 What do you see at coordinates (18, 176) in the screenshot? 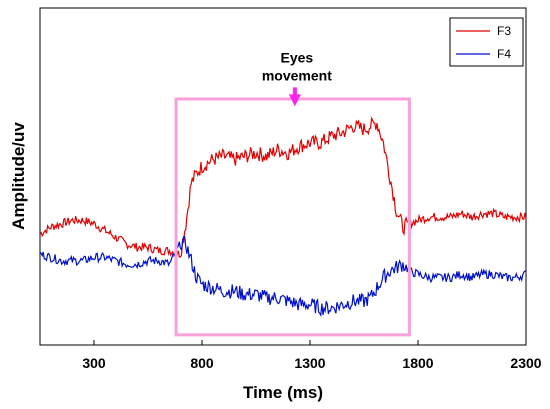
I see `y-axis-title: Amplitude/uv` at bounding box center [18, 176].